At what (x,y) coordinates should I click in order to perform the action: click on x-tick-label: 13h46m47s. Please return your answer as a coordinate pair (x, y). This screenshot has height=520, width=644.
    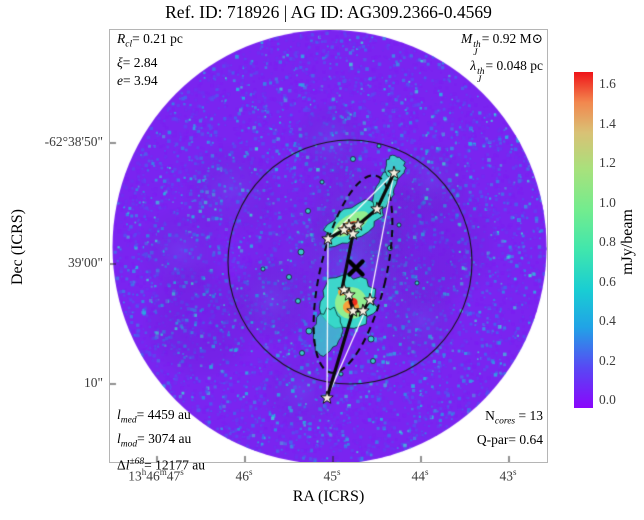
    Looking at the image, I should click on (156, 475).